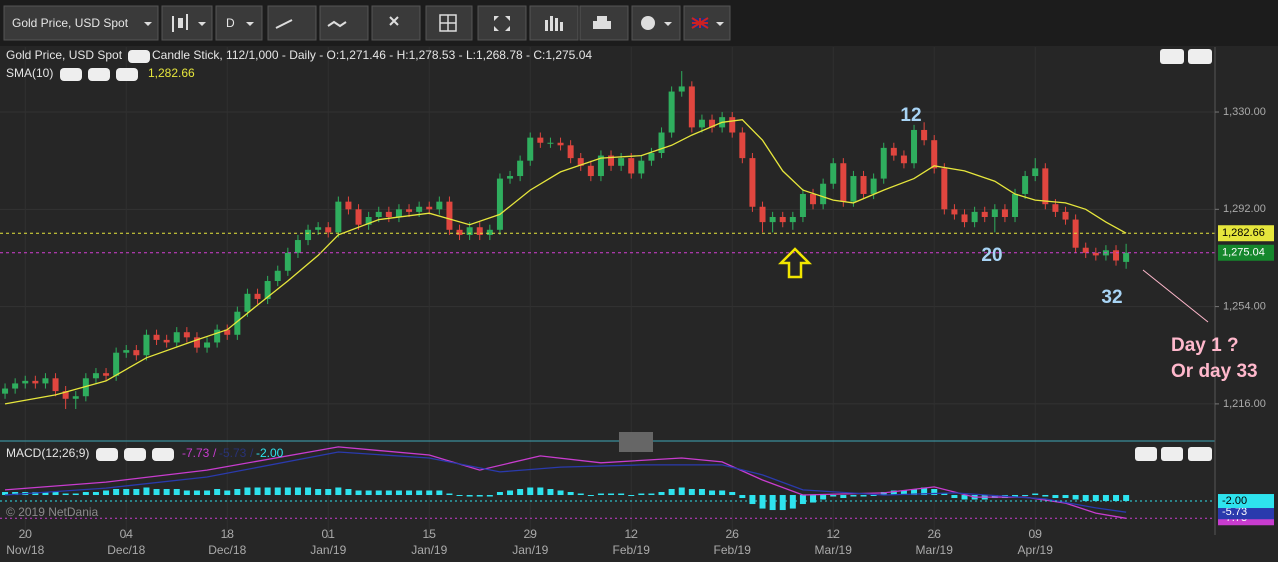 Image resolution: width=1278 pixels, height=562 pixels. What do you see at coordinates (196, 453) in the screenshot?
I see `macd-value: -7.73` at bounding box center [196, 453].